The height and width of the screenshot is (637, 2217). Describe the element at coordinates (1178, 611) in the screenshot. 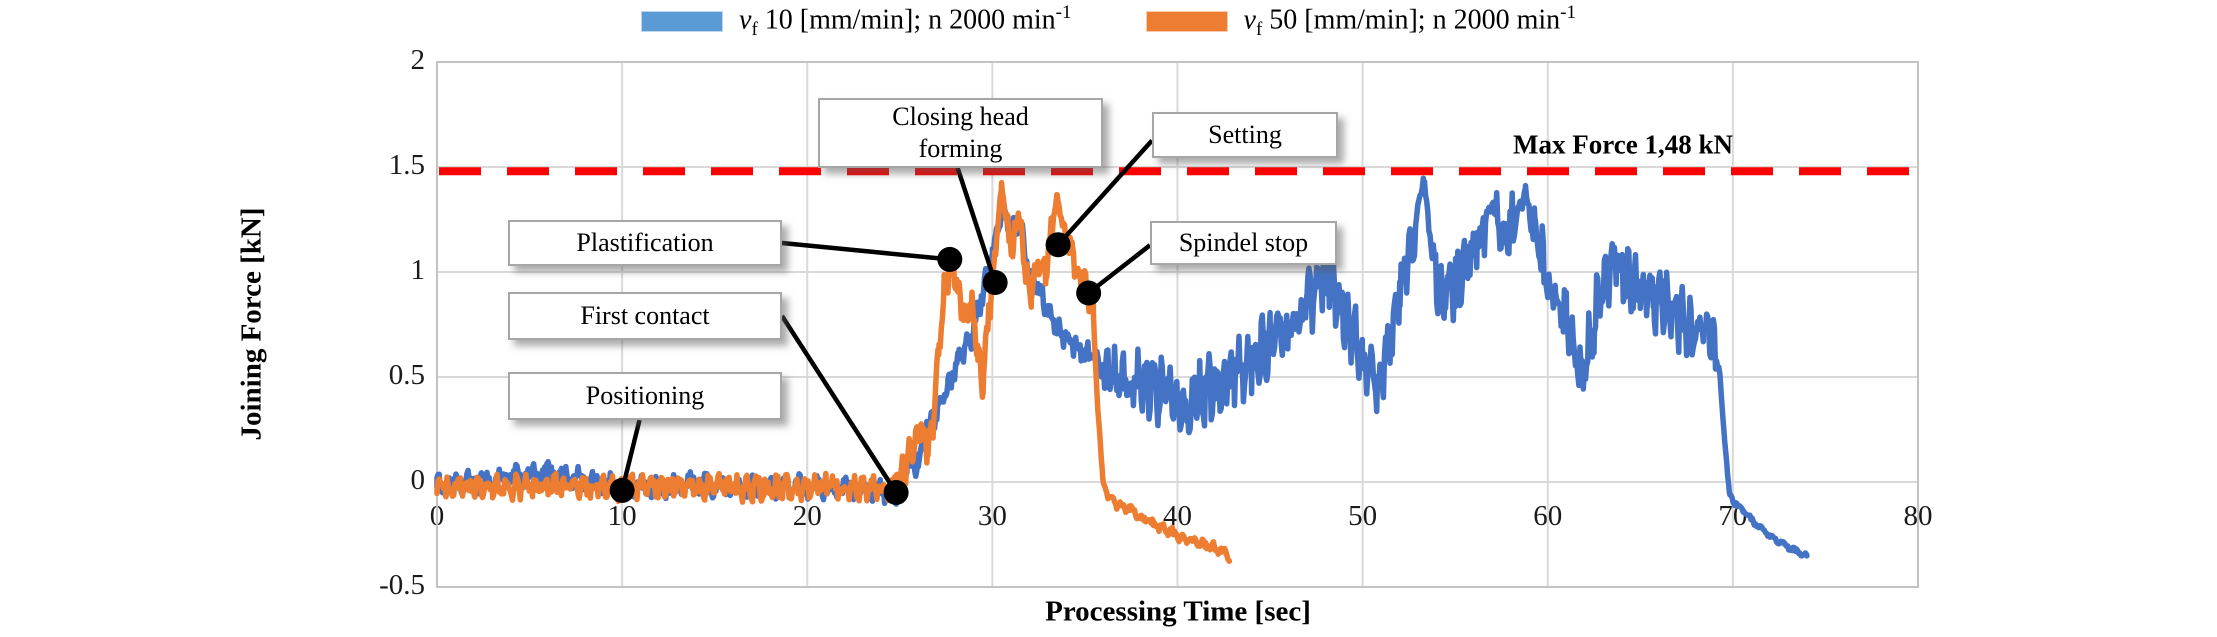

I see `x-axis-title: Processing Time [sec]` at that location.